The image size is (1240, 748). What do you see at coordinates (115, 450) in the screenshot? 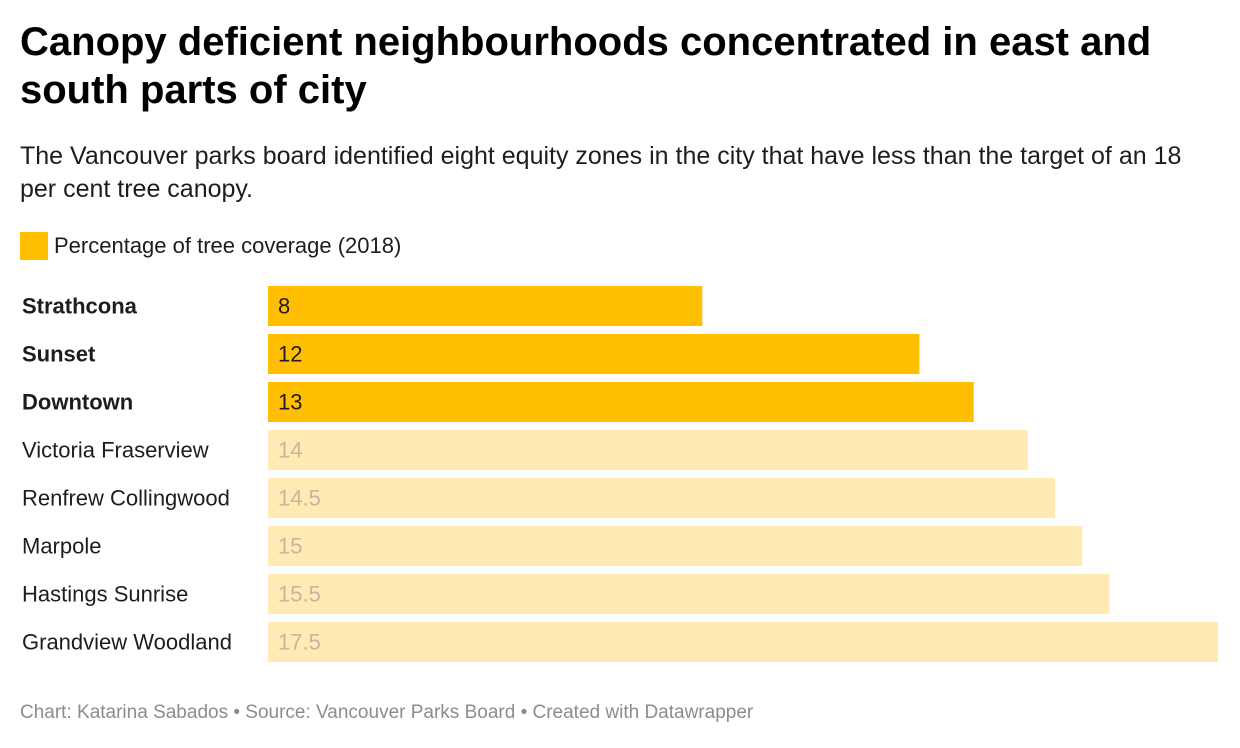
I see `category-label: Victoria Fraserview` at bounding box center [115, 450].